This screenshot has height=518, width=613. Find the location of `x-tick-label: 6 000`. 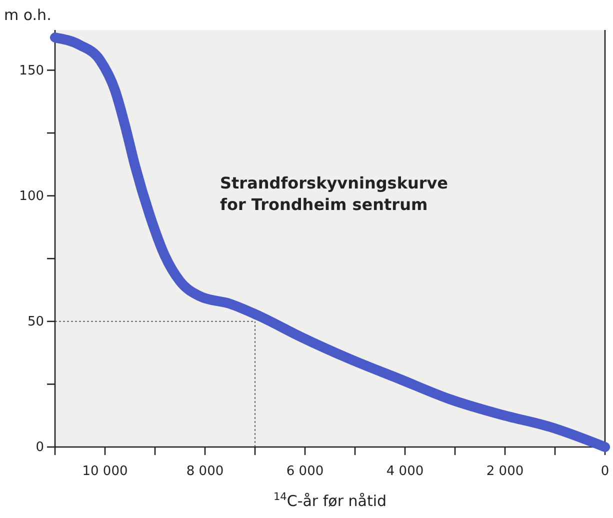

x-tick-label: 6 000 is located at coordinates (305, 471).